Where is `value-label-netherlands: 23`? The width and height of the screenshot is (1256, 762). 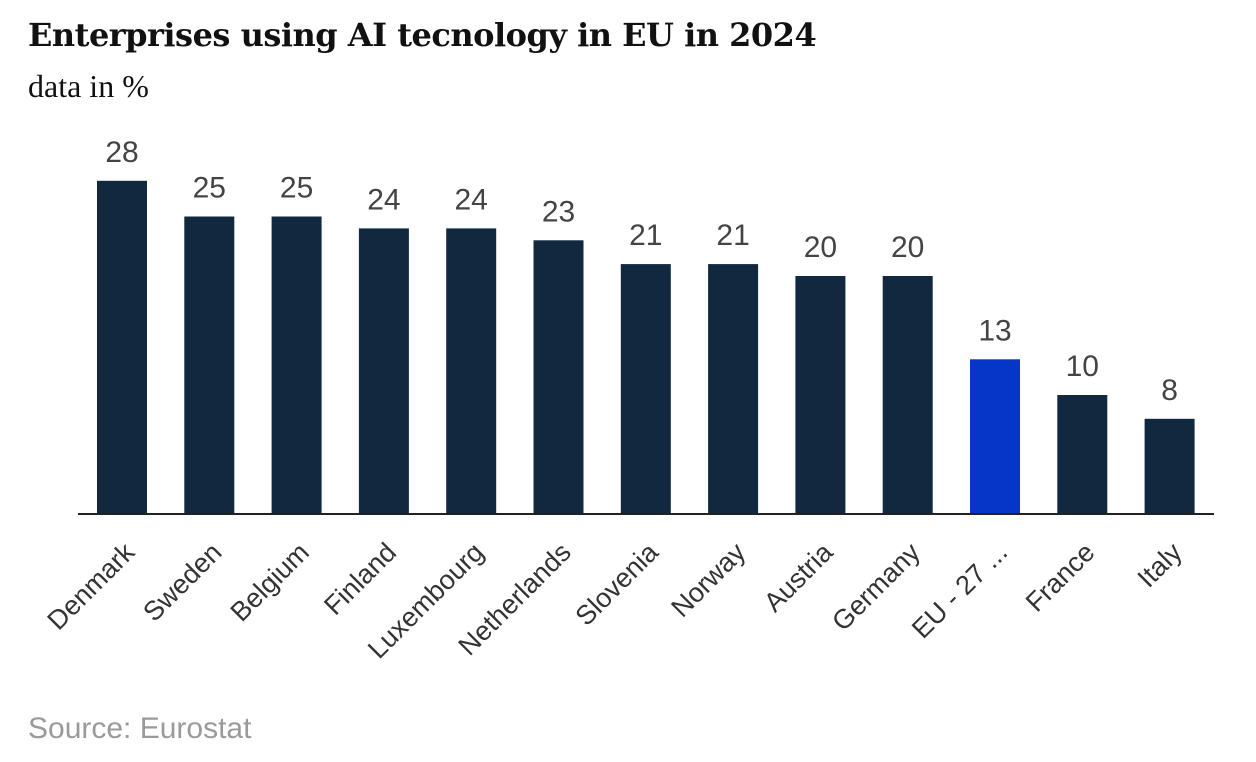
value-label-netherlands: 23 is located at coordinates (558, 211).